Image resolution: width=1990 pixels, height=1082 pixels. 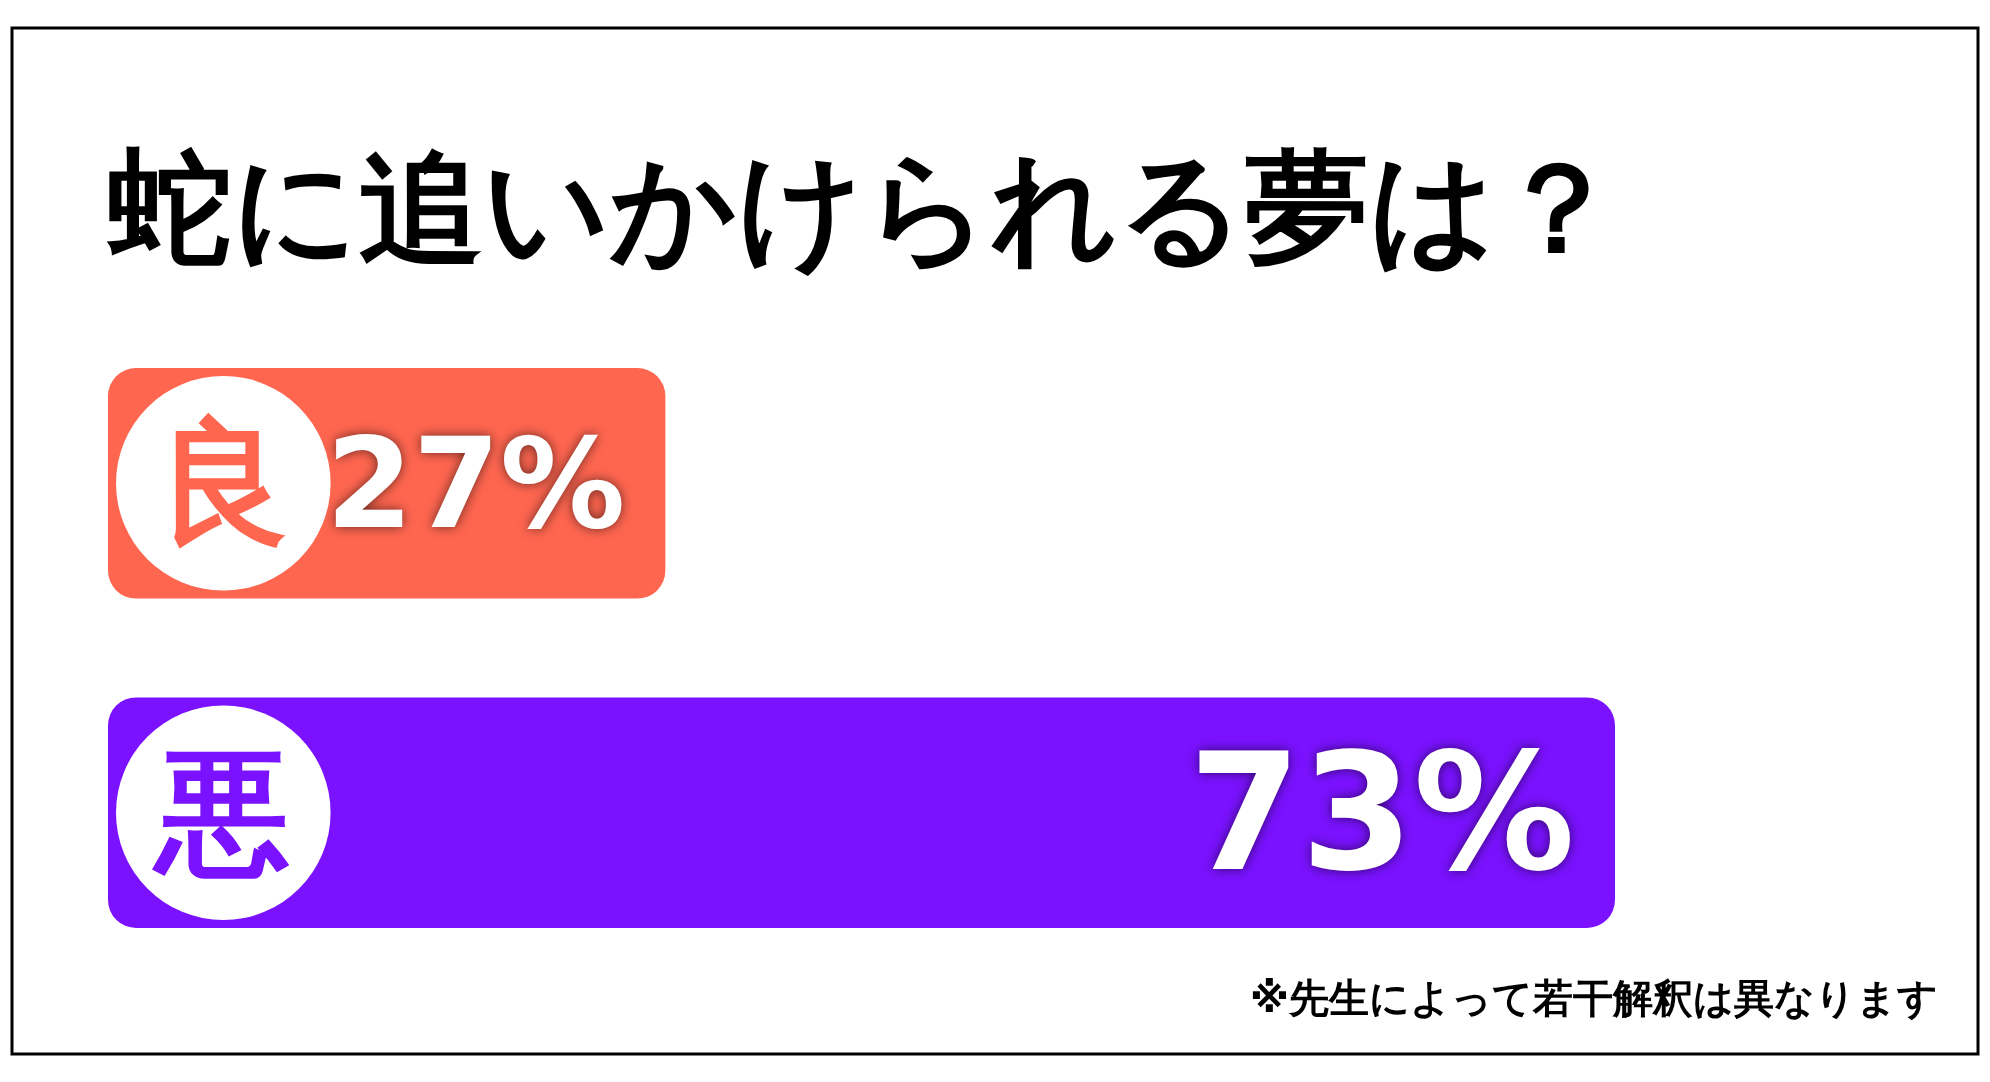 I want to click on data-label: 27%, so click(x=475, y=483).